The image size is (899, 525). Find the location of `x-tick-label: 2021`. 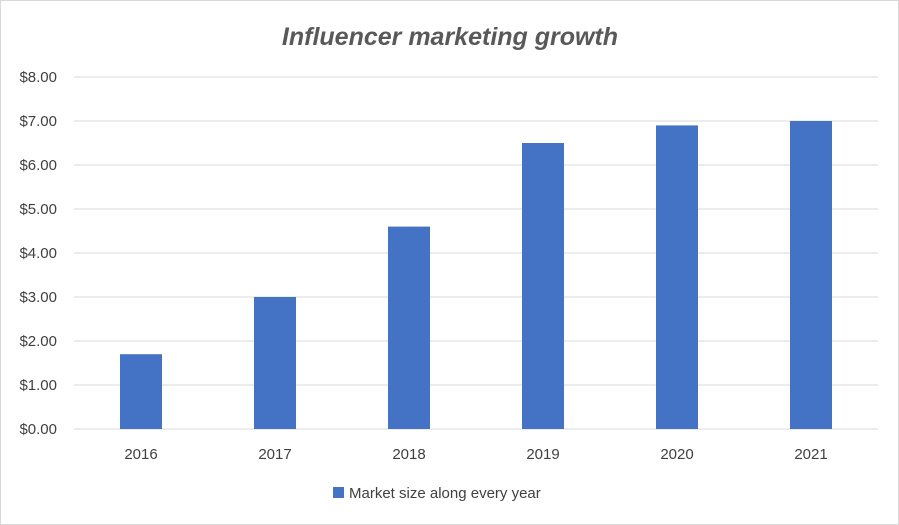

x-tick-label: 2021 is located at coordinates (810, 454).